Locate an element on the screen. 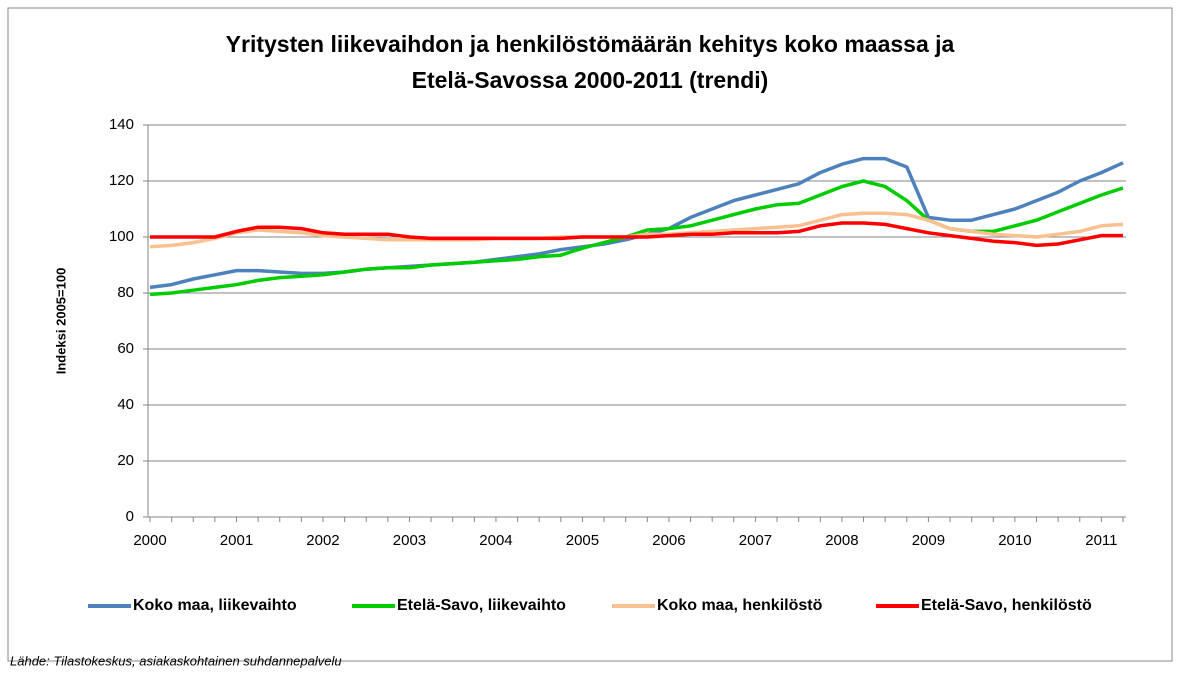  y-axis-label: Indeksi 2005=100 is located at coordinates (60, 321).